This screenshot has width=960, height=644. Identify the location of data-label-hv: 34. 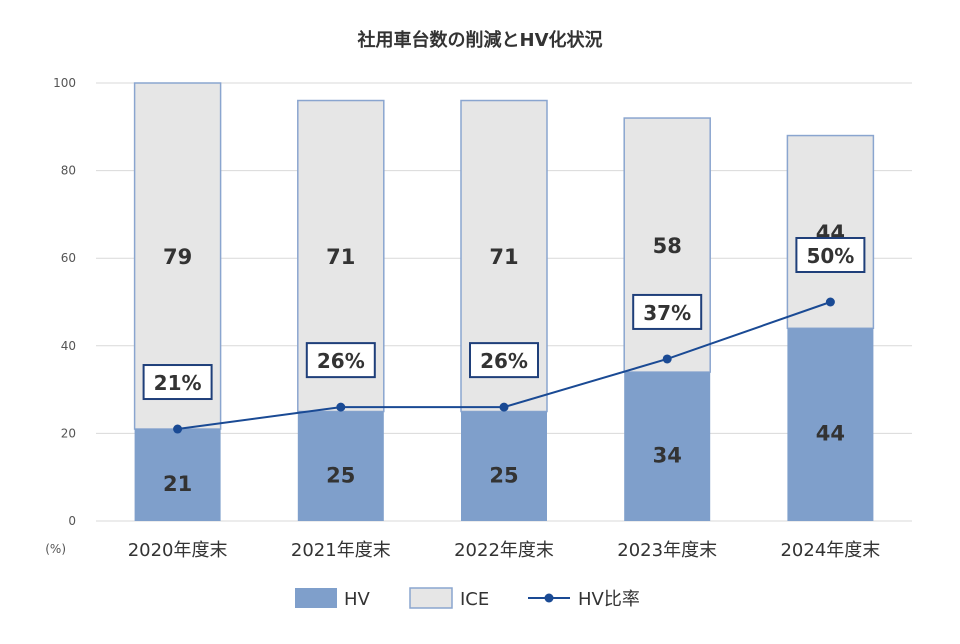
(667, 456).